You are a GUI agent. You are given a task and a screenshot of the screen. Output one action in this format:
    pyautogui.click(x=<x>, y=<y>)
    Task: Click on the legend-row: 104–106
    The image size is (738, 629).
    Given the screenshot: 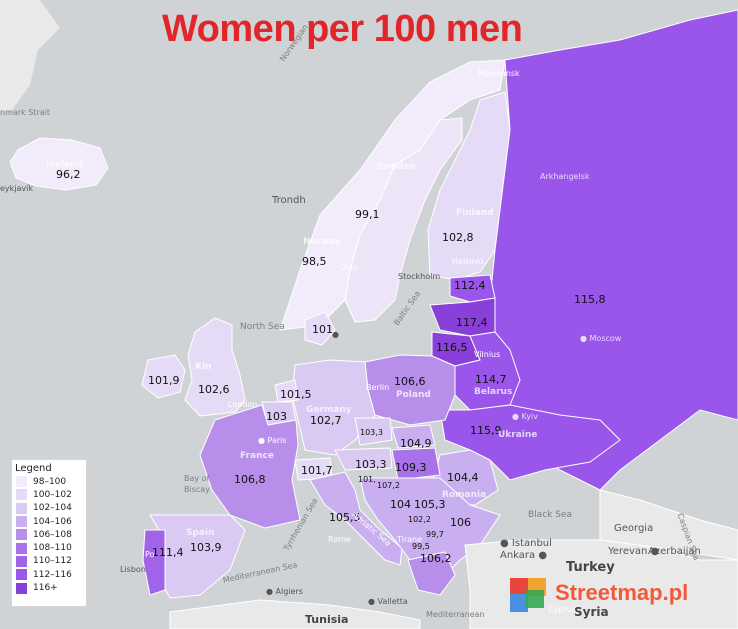 What is the action you would take?
    pyautogui.click(x=49, y=521)
    